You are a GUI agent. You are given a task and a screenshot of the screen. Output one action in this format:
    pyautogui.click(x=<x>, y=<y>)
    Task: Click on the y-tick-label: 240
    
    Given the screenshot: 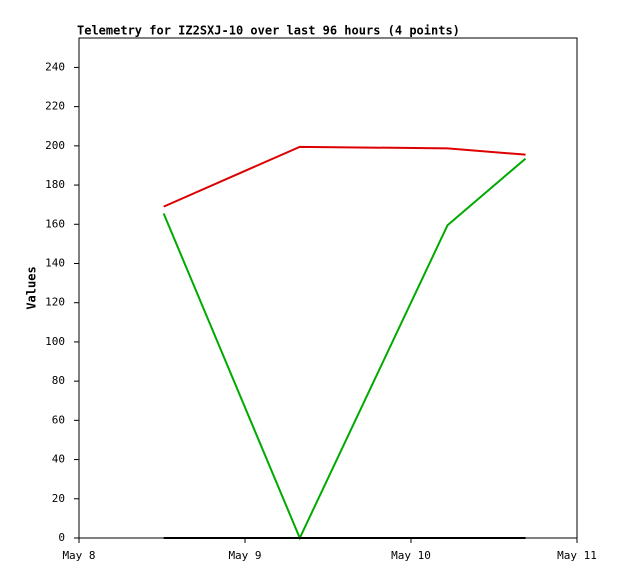 What is the action you would take?
    pyautogui.click(x=55, y=66)
    